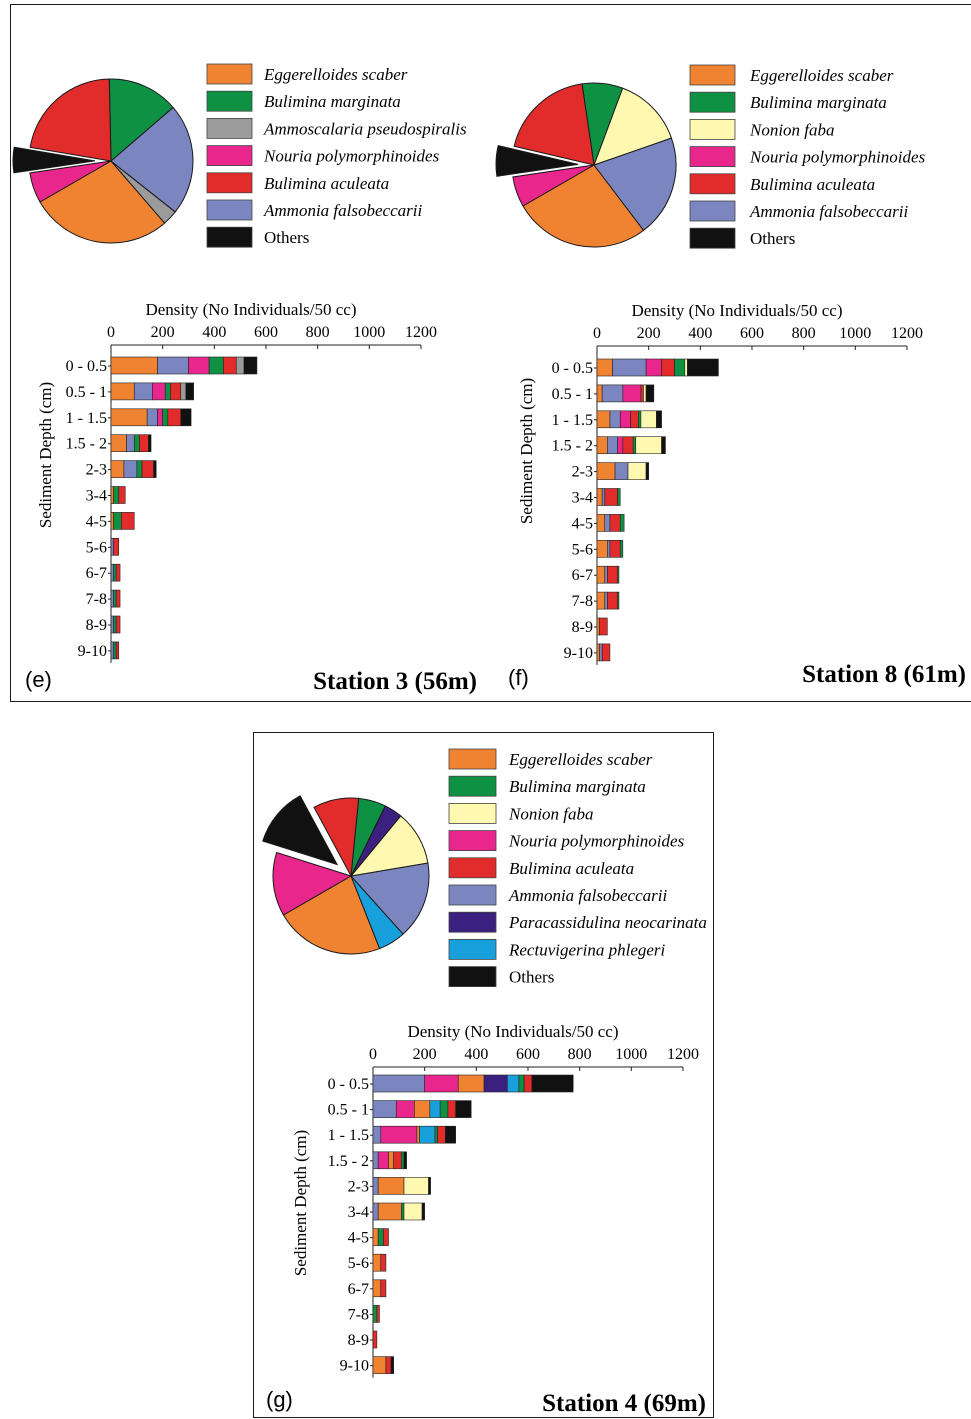  I want to click on x-axis-title: Density (No Individuals/50 cc), so click(736, 310).